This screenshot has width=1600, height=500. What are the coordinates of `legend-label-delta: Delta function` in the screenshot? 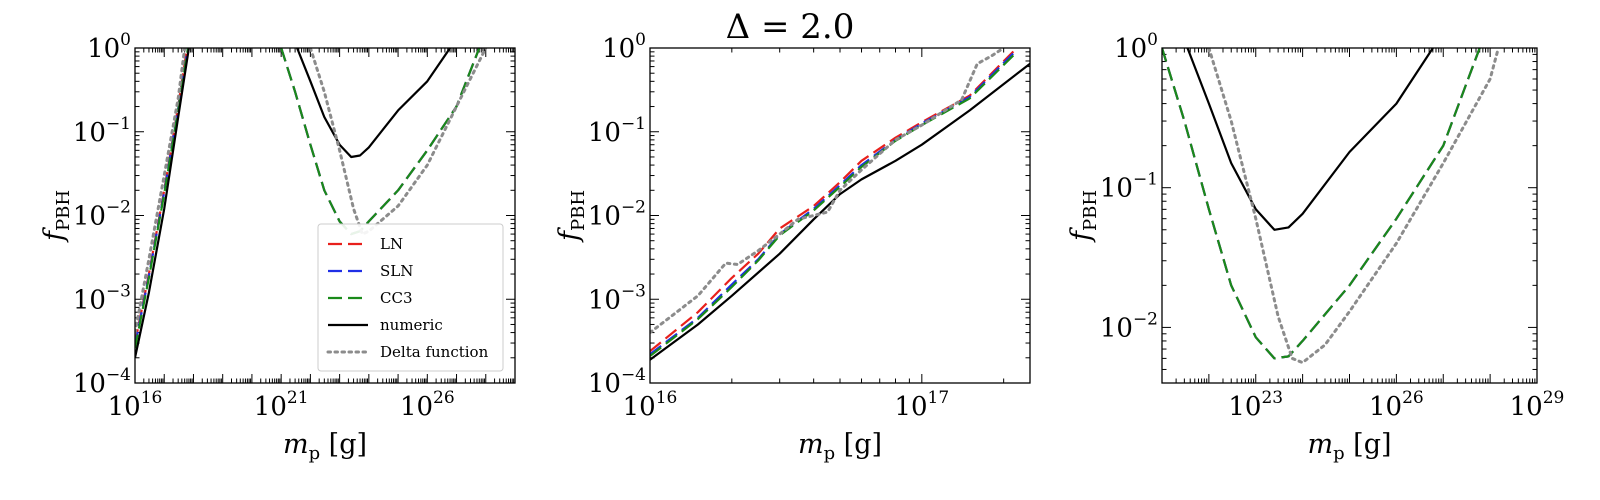 It's located at (434, 352).